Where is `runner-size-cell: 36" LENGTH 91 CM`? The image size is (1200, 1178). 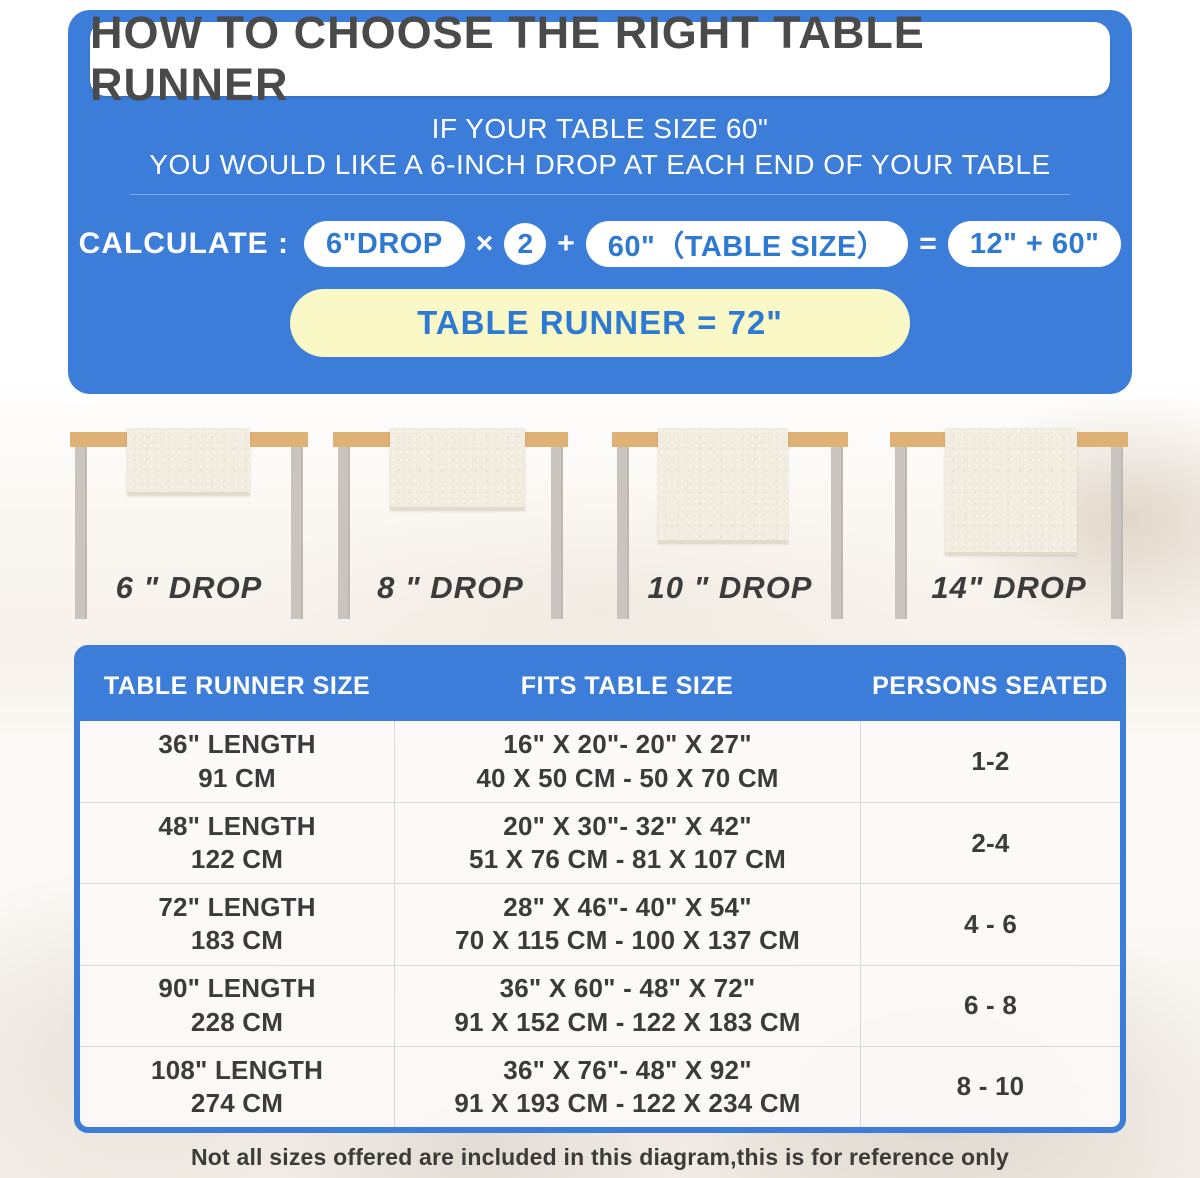 runner-size-cell: 36" LENGTH 91 CM is located at coordinates (237, 761).